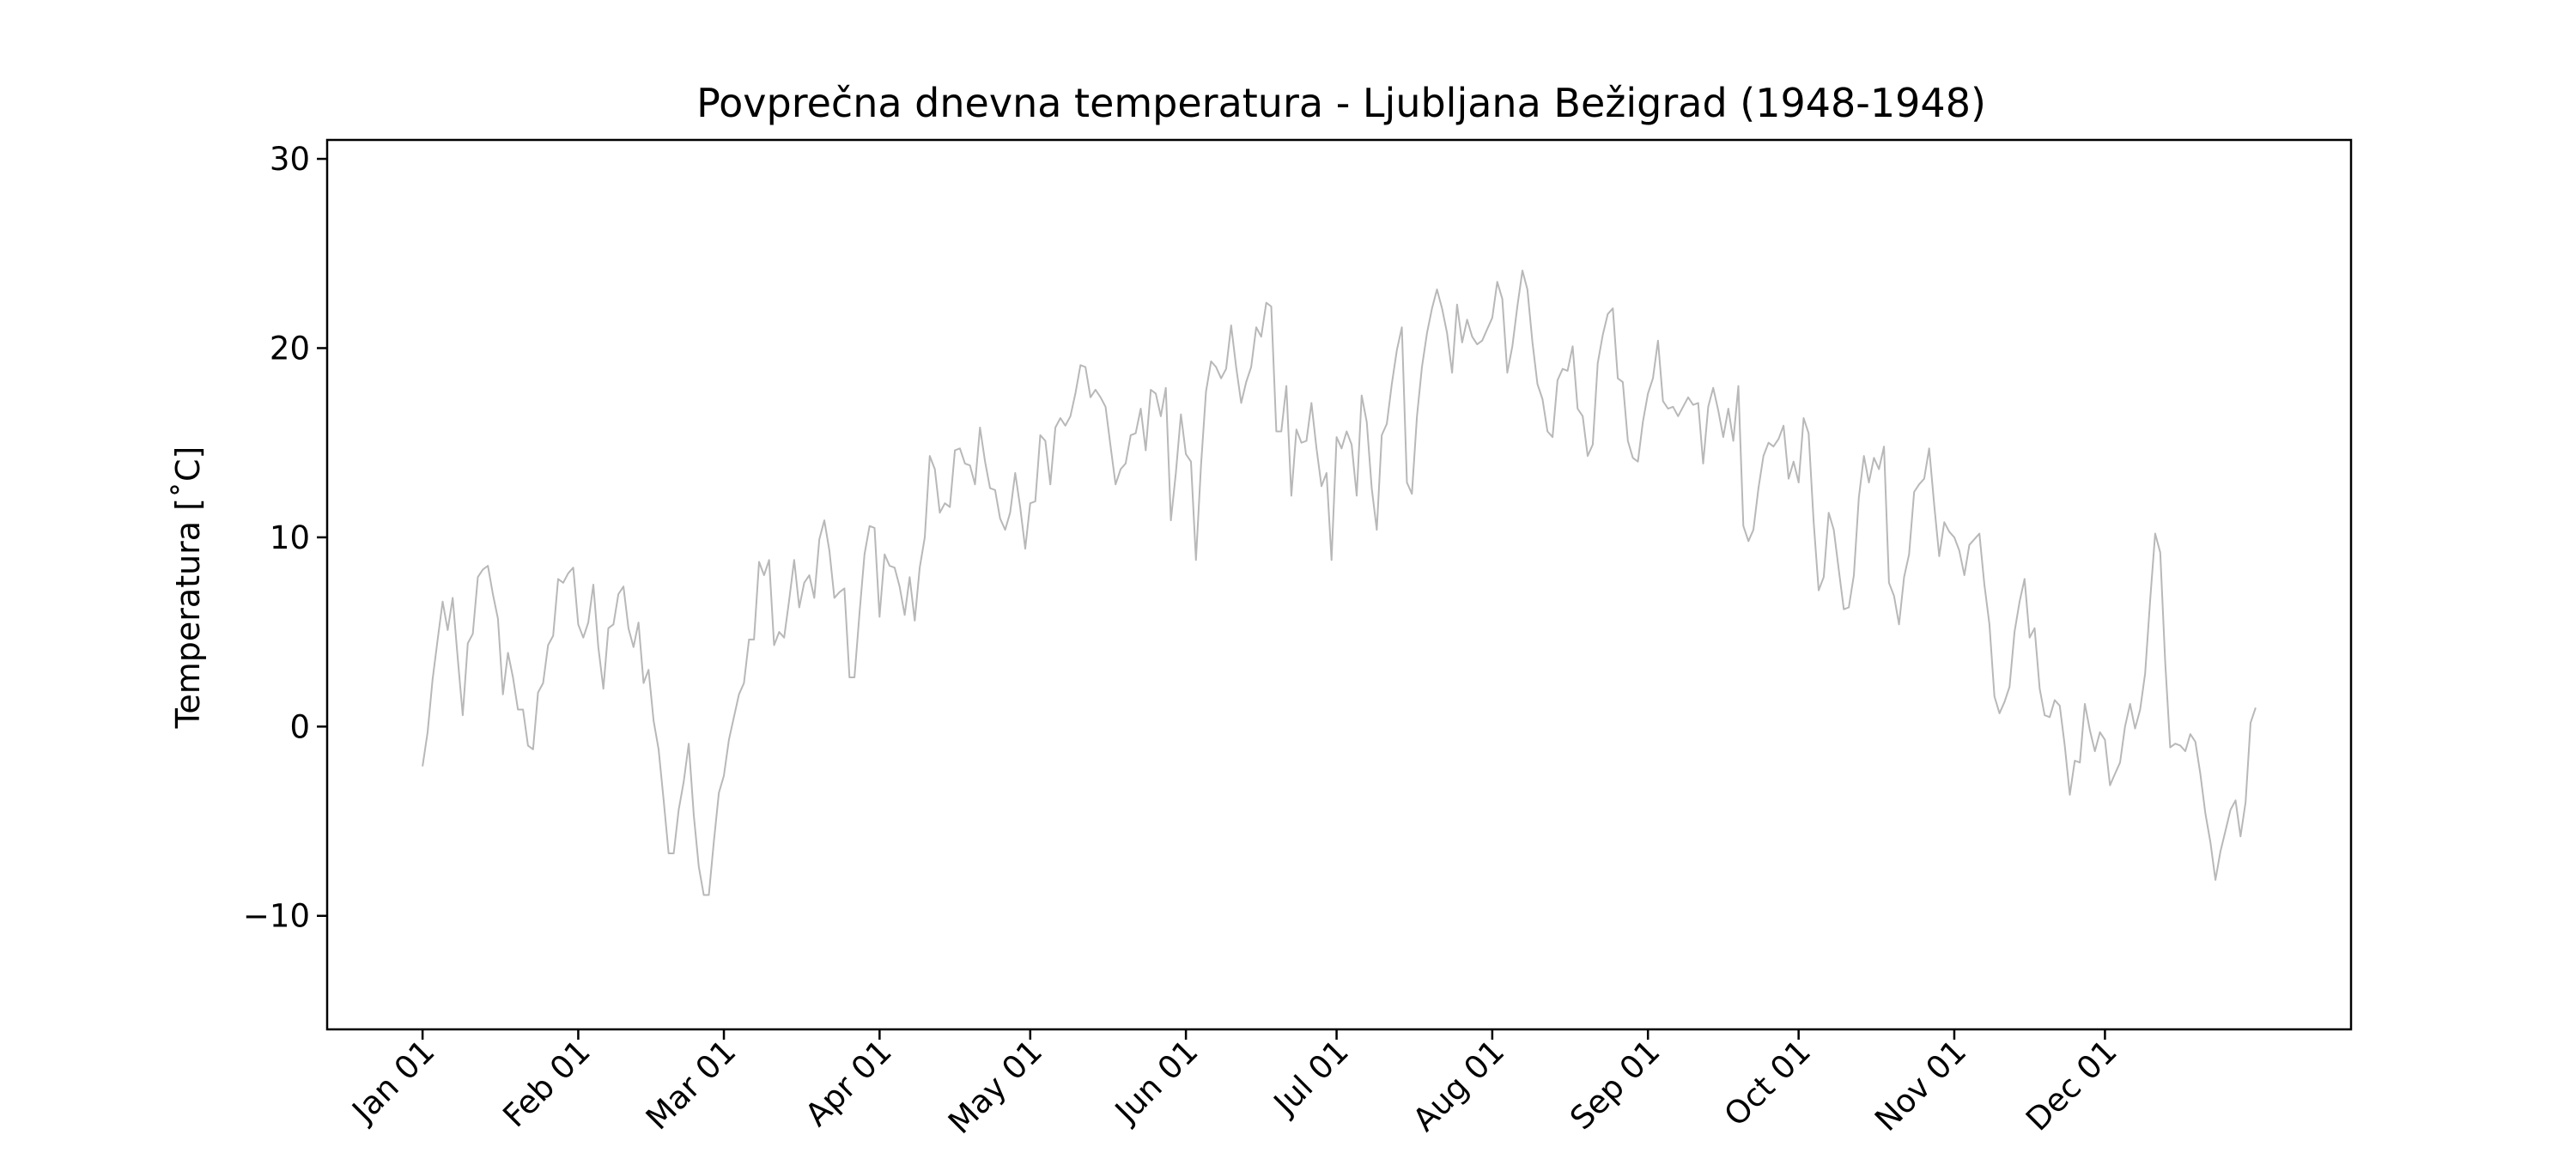 The height and width of the screenshot is (1159, 2576). I want to click on y-tick-label: 0, so click(300, 727).